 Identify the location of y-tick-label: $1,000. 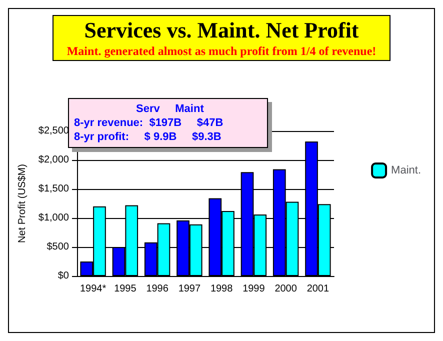
(54, 218).